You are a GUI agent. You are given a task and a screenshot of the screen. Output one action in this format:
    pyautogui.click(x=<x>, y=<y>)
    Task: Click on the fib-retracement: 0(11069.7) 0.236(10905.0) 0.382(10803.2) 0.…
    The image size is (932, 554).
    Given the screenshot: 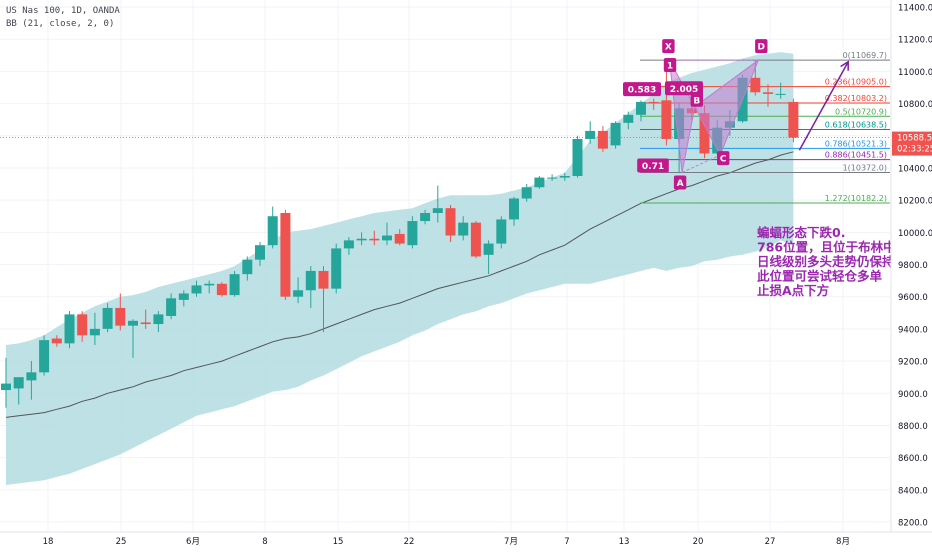 What is the action you would take?
    pyautogui.click(x=765, y=127)
    